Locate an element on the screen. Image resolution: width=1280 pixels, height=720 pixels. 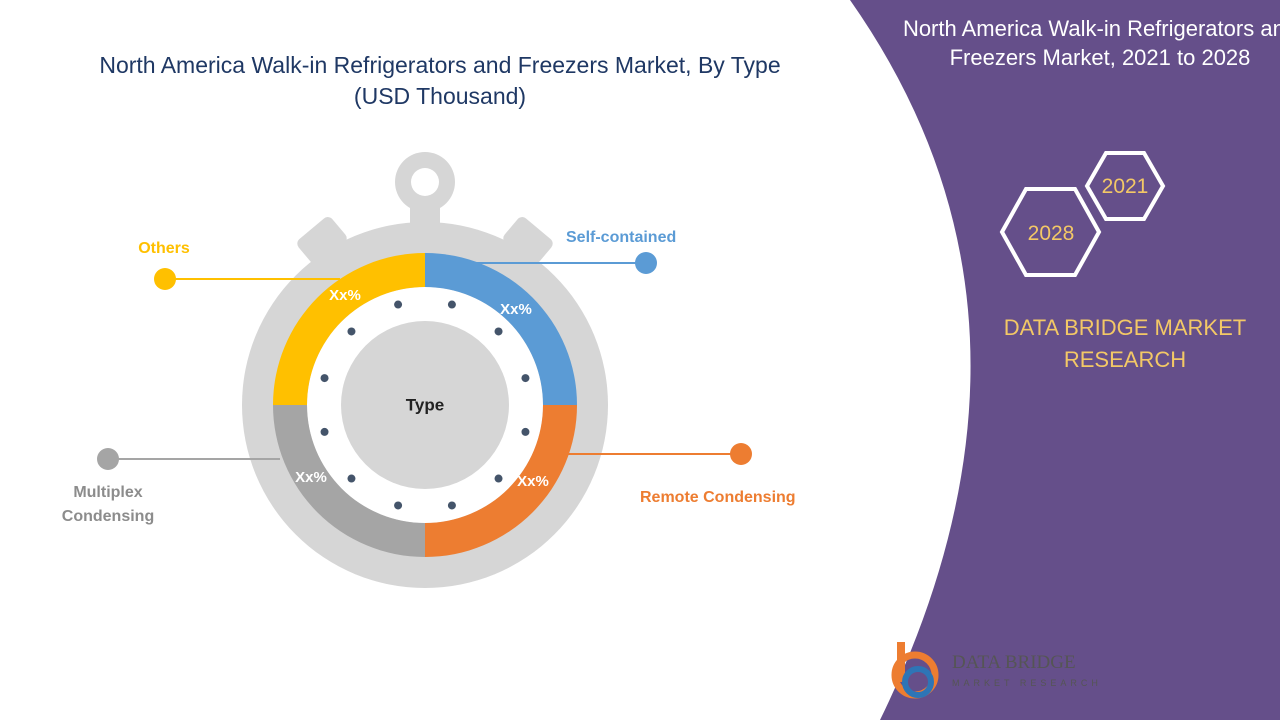
logo: DATA BRIDGE MARKET RESEARCH is located at coordinates (996, 670).